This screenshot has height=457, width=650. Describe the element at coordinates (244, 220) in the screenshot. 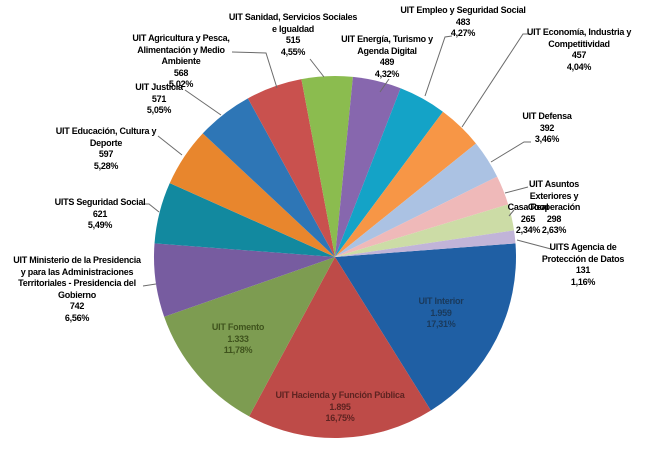

I see `pie-slice-uits-seguridad-social` at that location.